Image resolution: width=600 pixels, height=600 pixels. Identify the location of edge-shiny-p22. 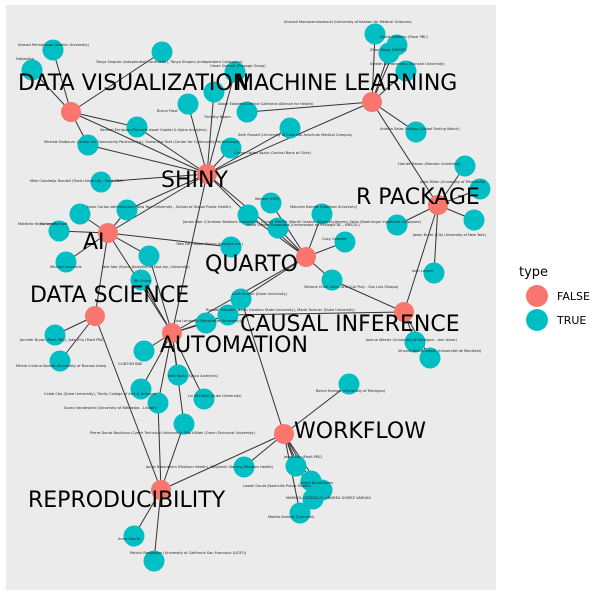
(167, 192).